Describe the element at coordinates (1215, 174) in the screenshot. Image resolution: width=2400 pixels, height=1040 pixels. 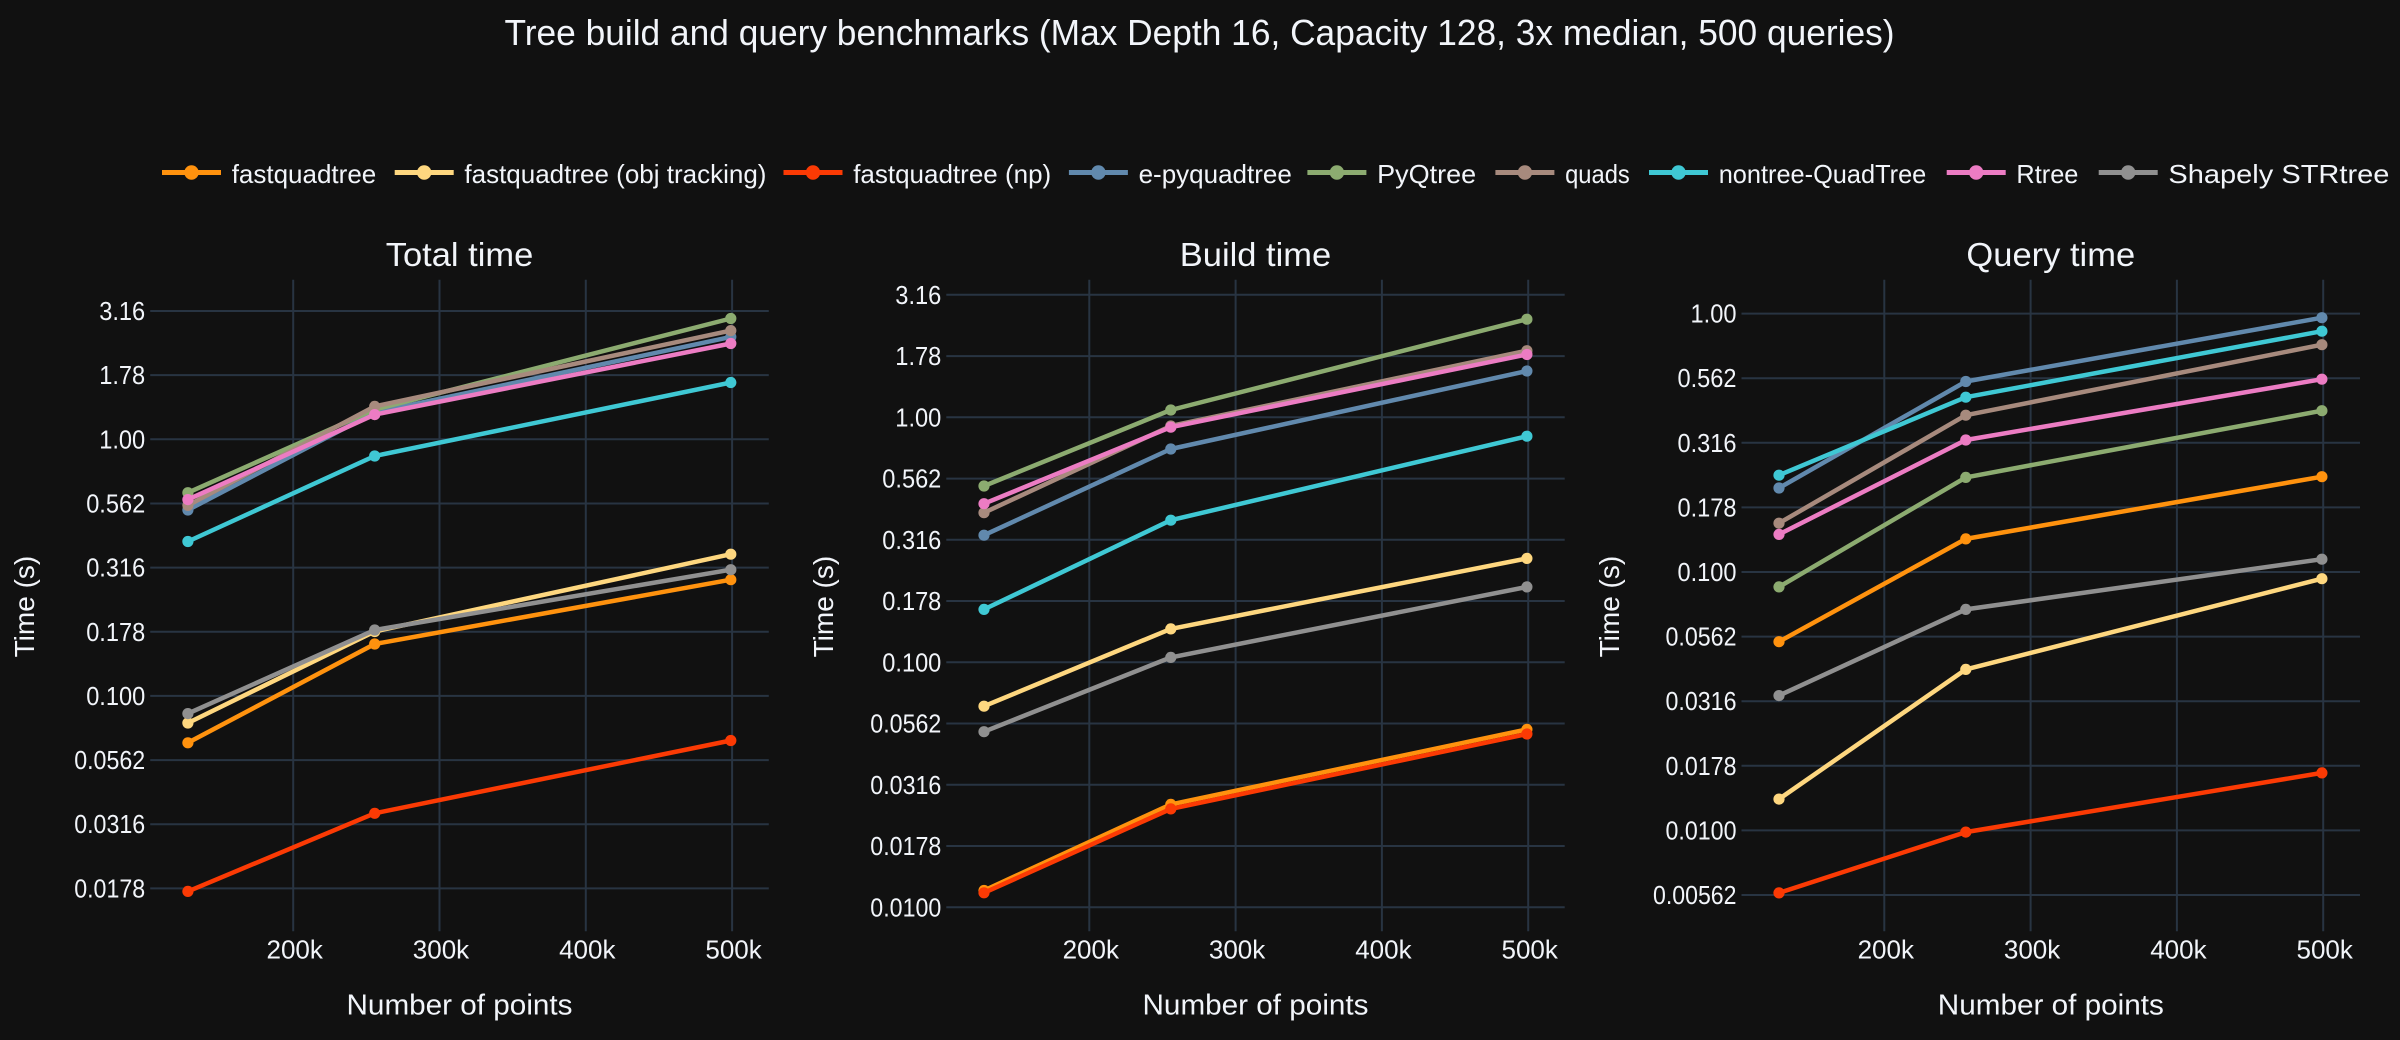
I see `svg-text: e-pyquadtree` at that location.